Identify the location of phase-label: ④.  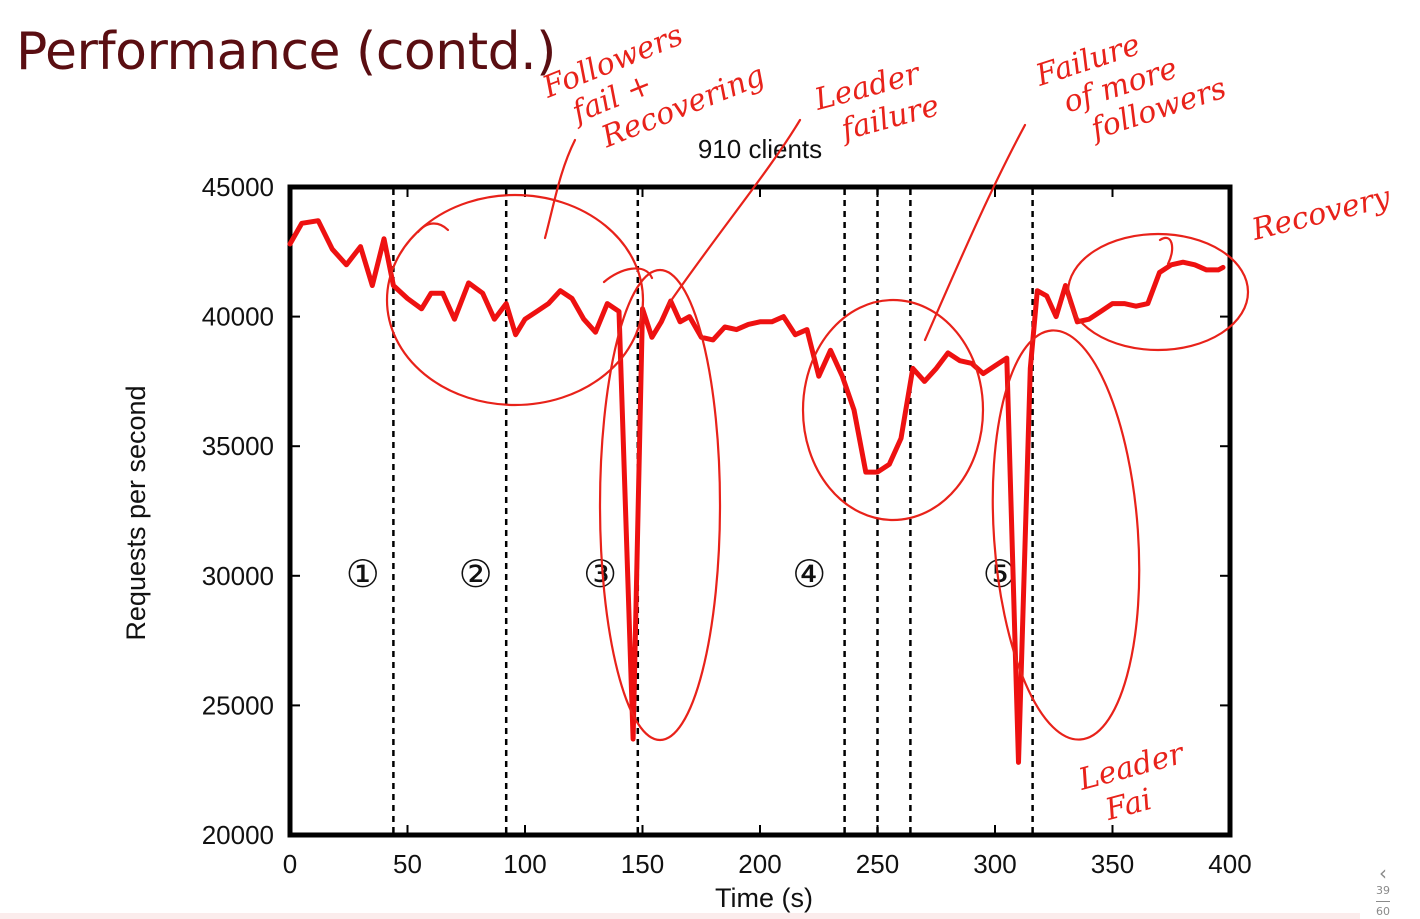
(809, 574).